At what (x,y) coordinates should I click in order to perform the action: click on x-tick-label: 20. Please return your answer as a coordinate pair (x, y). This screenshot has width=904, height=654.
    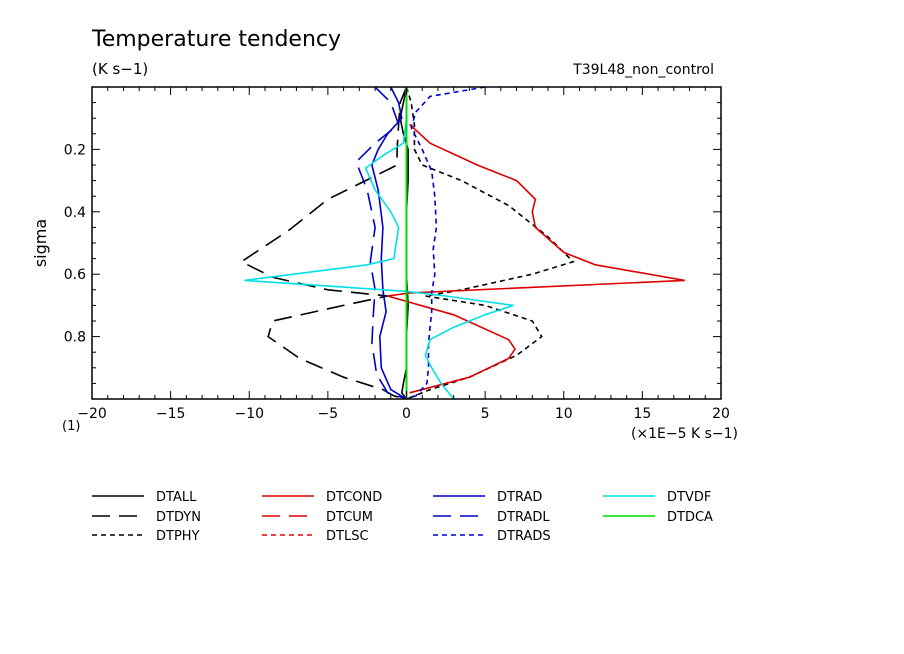
    Looking at the image, I should click on (721, 414).